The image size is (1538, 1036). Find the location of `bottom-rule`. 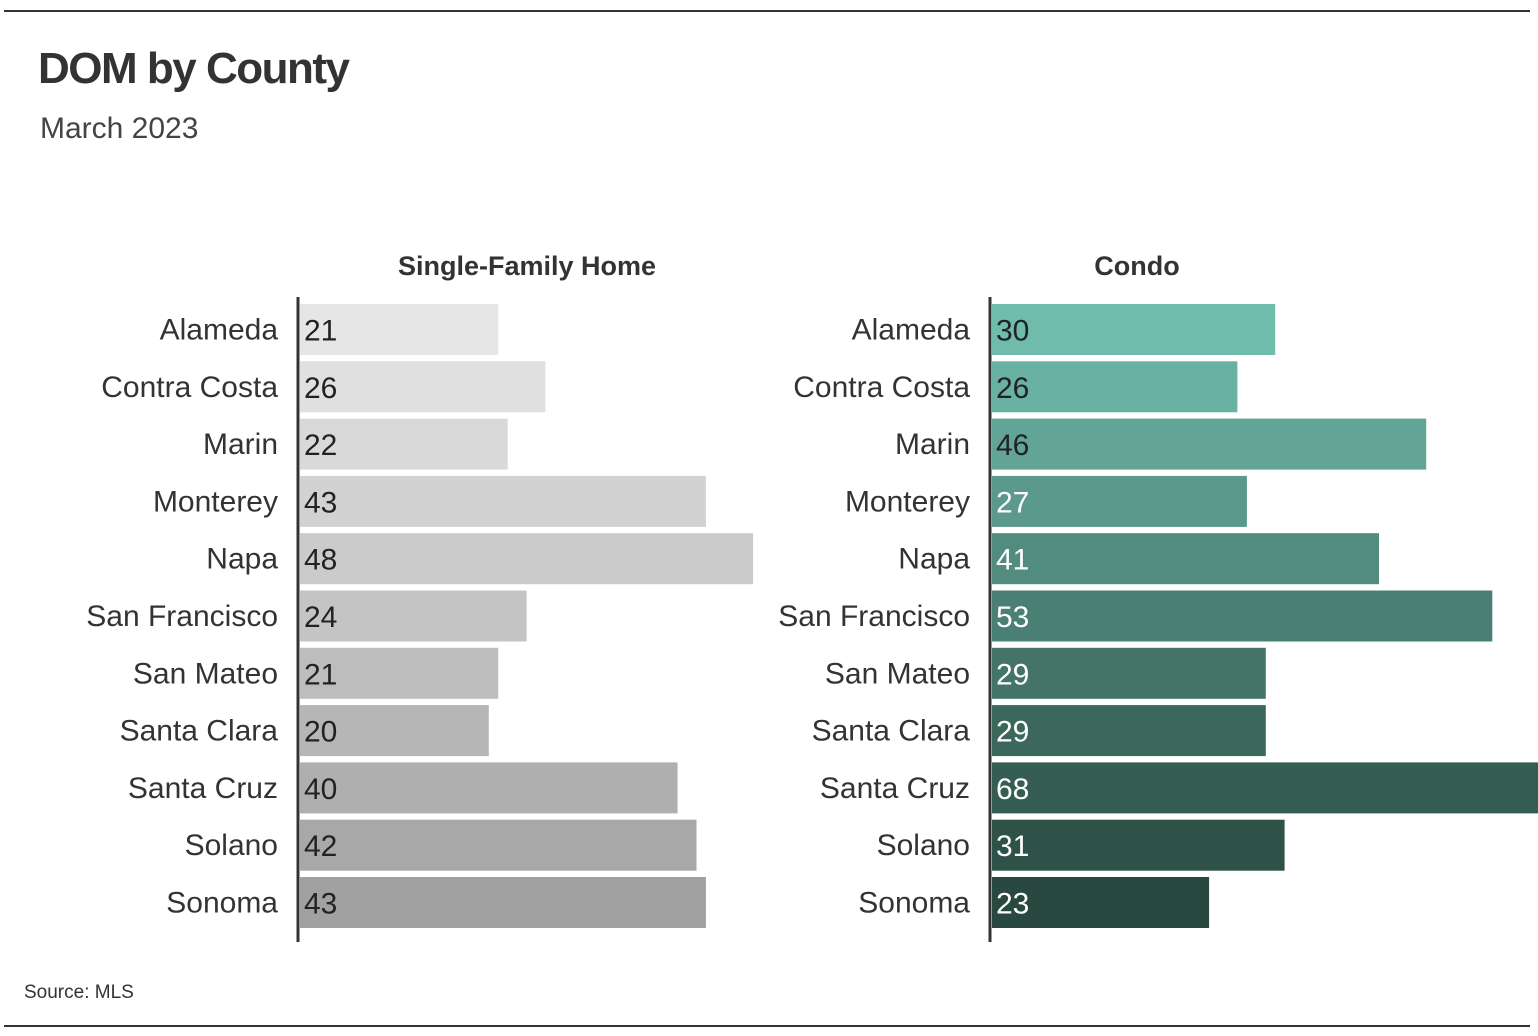

bottom-rule is located at coordinates (767, 1026).